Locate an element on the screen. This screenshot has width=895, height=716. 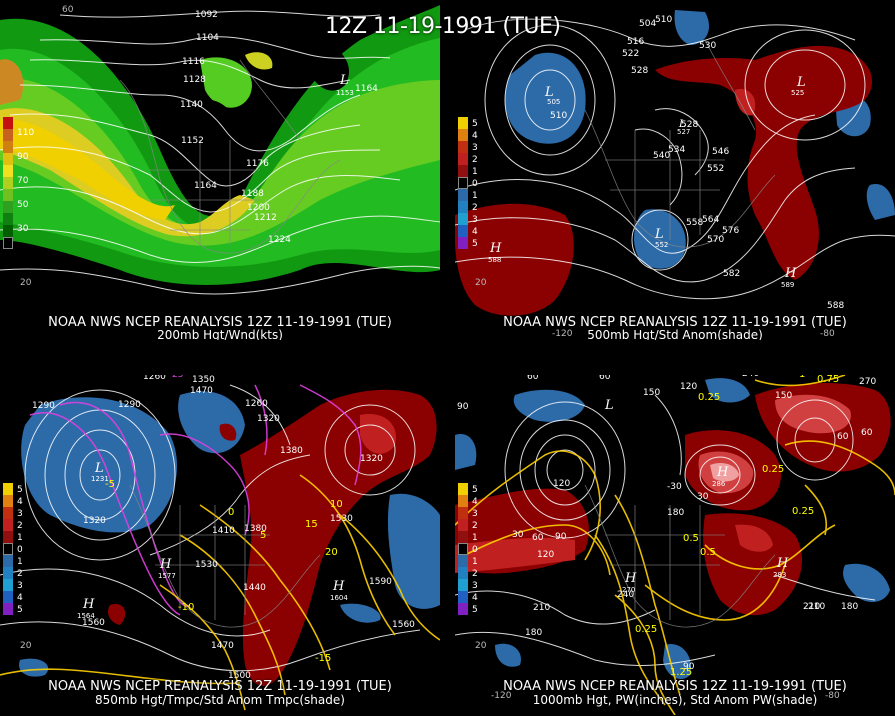
contour-label: 30 is located at coordinates (703, 497).